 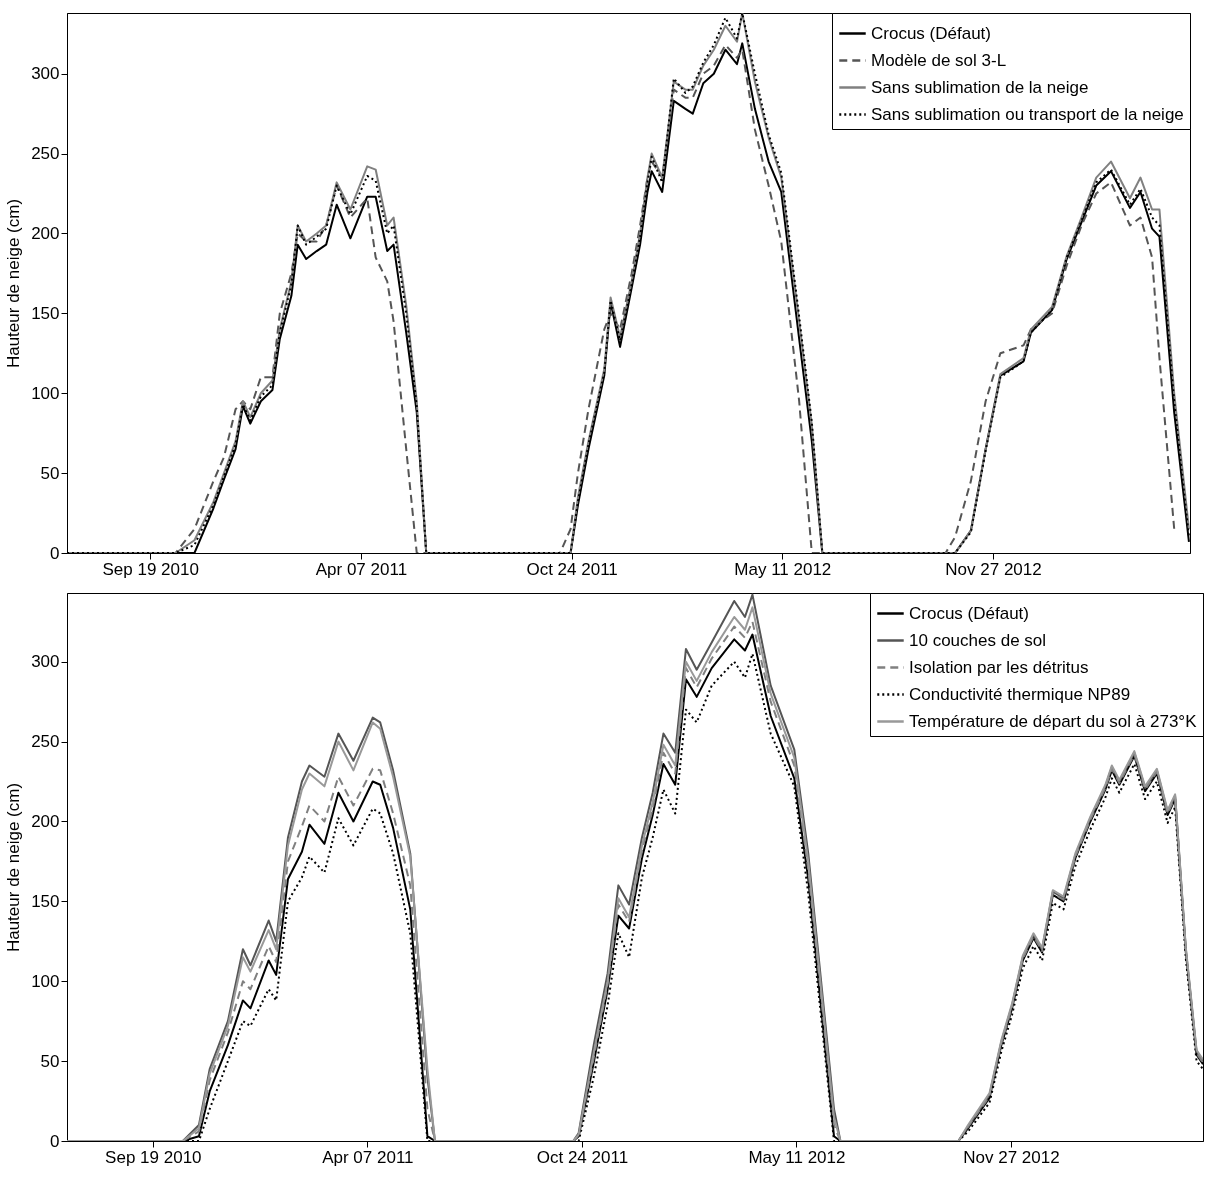 What do you see at coordinates (939, 60) in the screenshot?
I see `legend-label: Modèle de sol 3-L` at bounding box center [939, 60].